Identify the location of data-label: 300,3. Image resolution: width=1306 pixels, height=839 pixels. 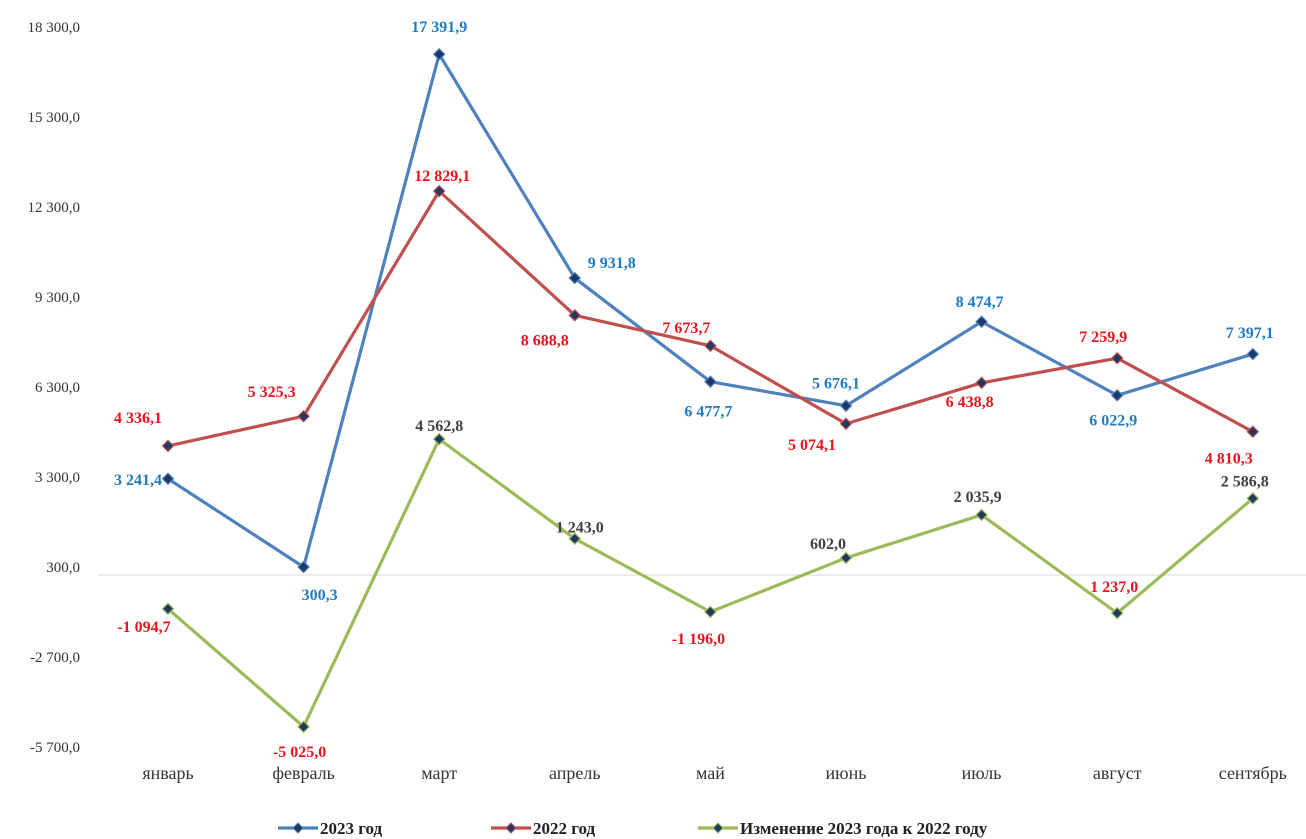
(320, 595).